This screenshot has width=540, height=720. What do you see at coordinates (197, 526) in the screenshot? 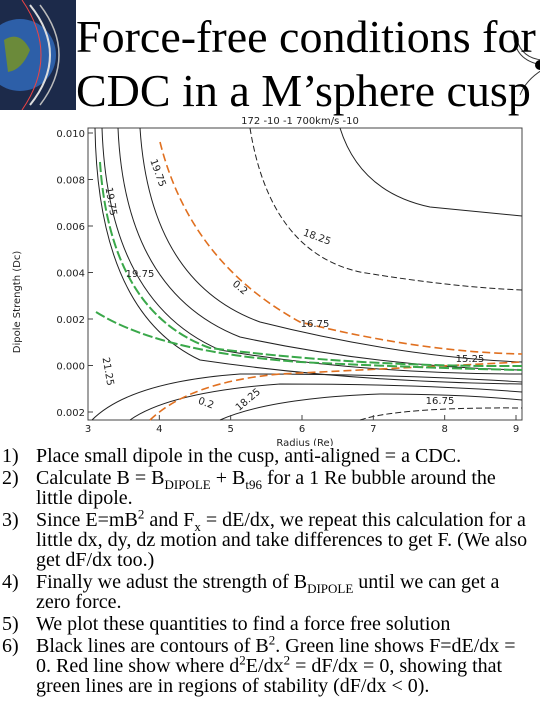
I see `subscript: x` at bounding box center [197, 526].